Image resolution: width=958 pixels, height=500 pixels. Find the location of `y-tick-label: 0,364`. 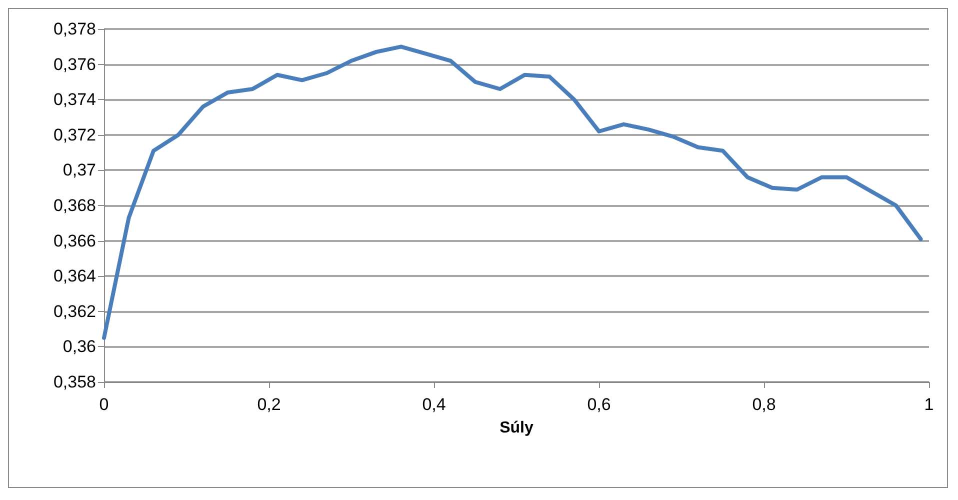

y-tick-label: 0,364 is located at coordinates (74, 276).